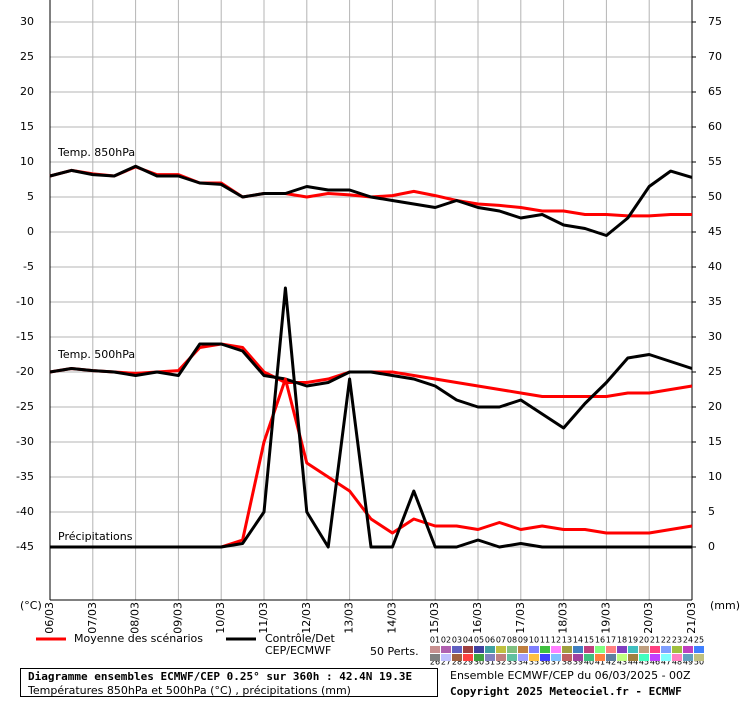 The height and width of the screenshot is (704, 740). I want to click on member-label: 33, so click(512, 662).